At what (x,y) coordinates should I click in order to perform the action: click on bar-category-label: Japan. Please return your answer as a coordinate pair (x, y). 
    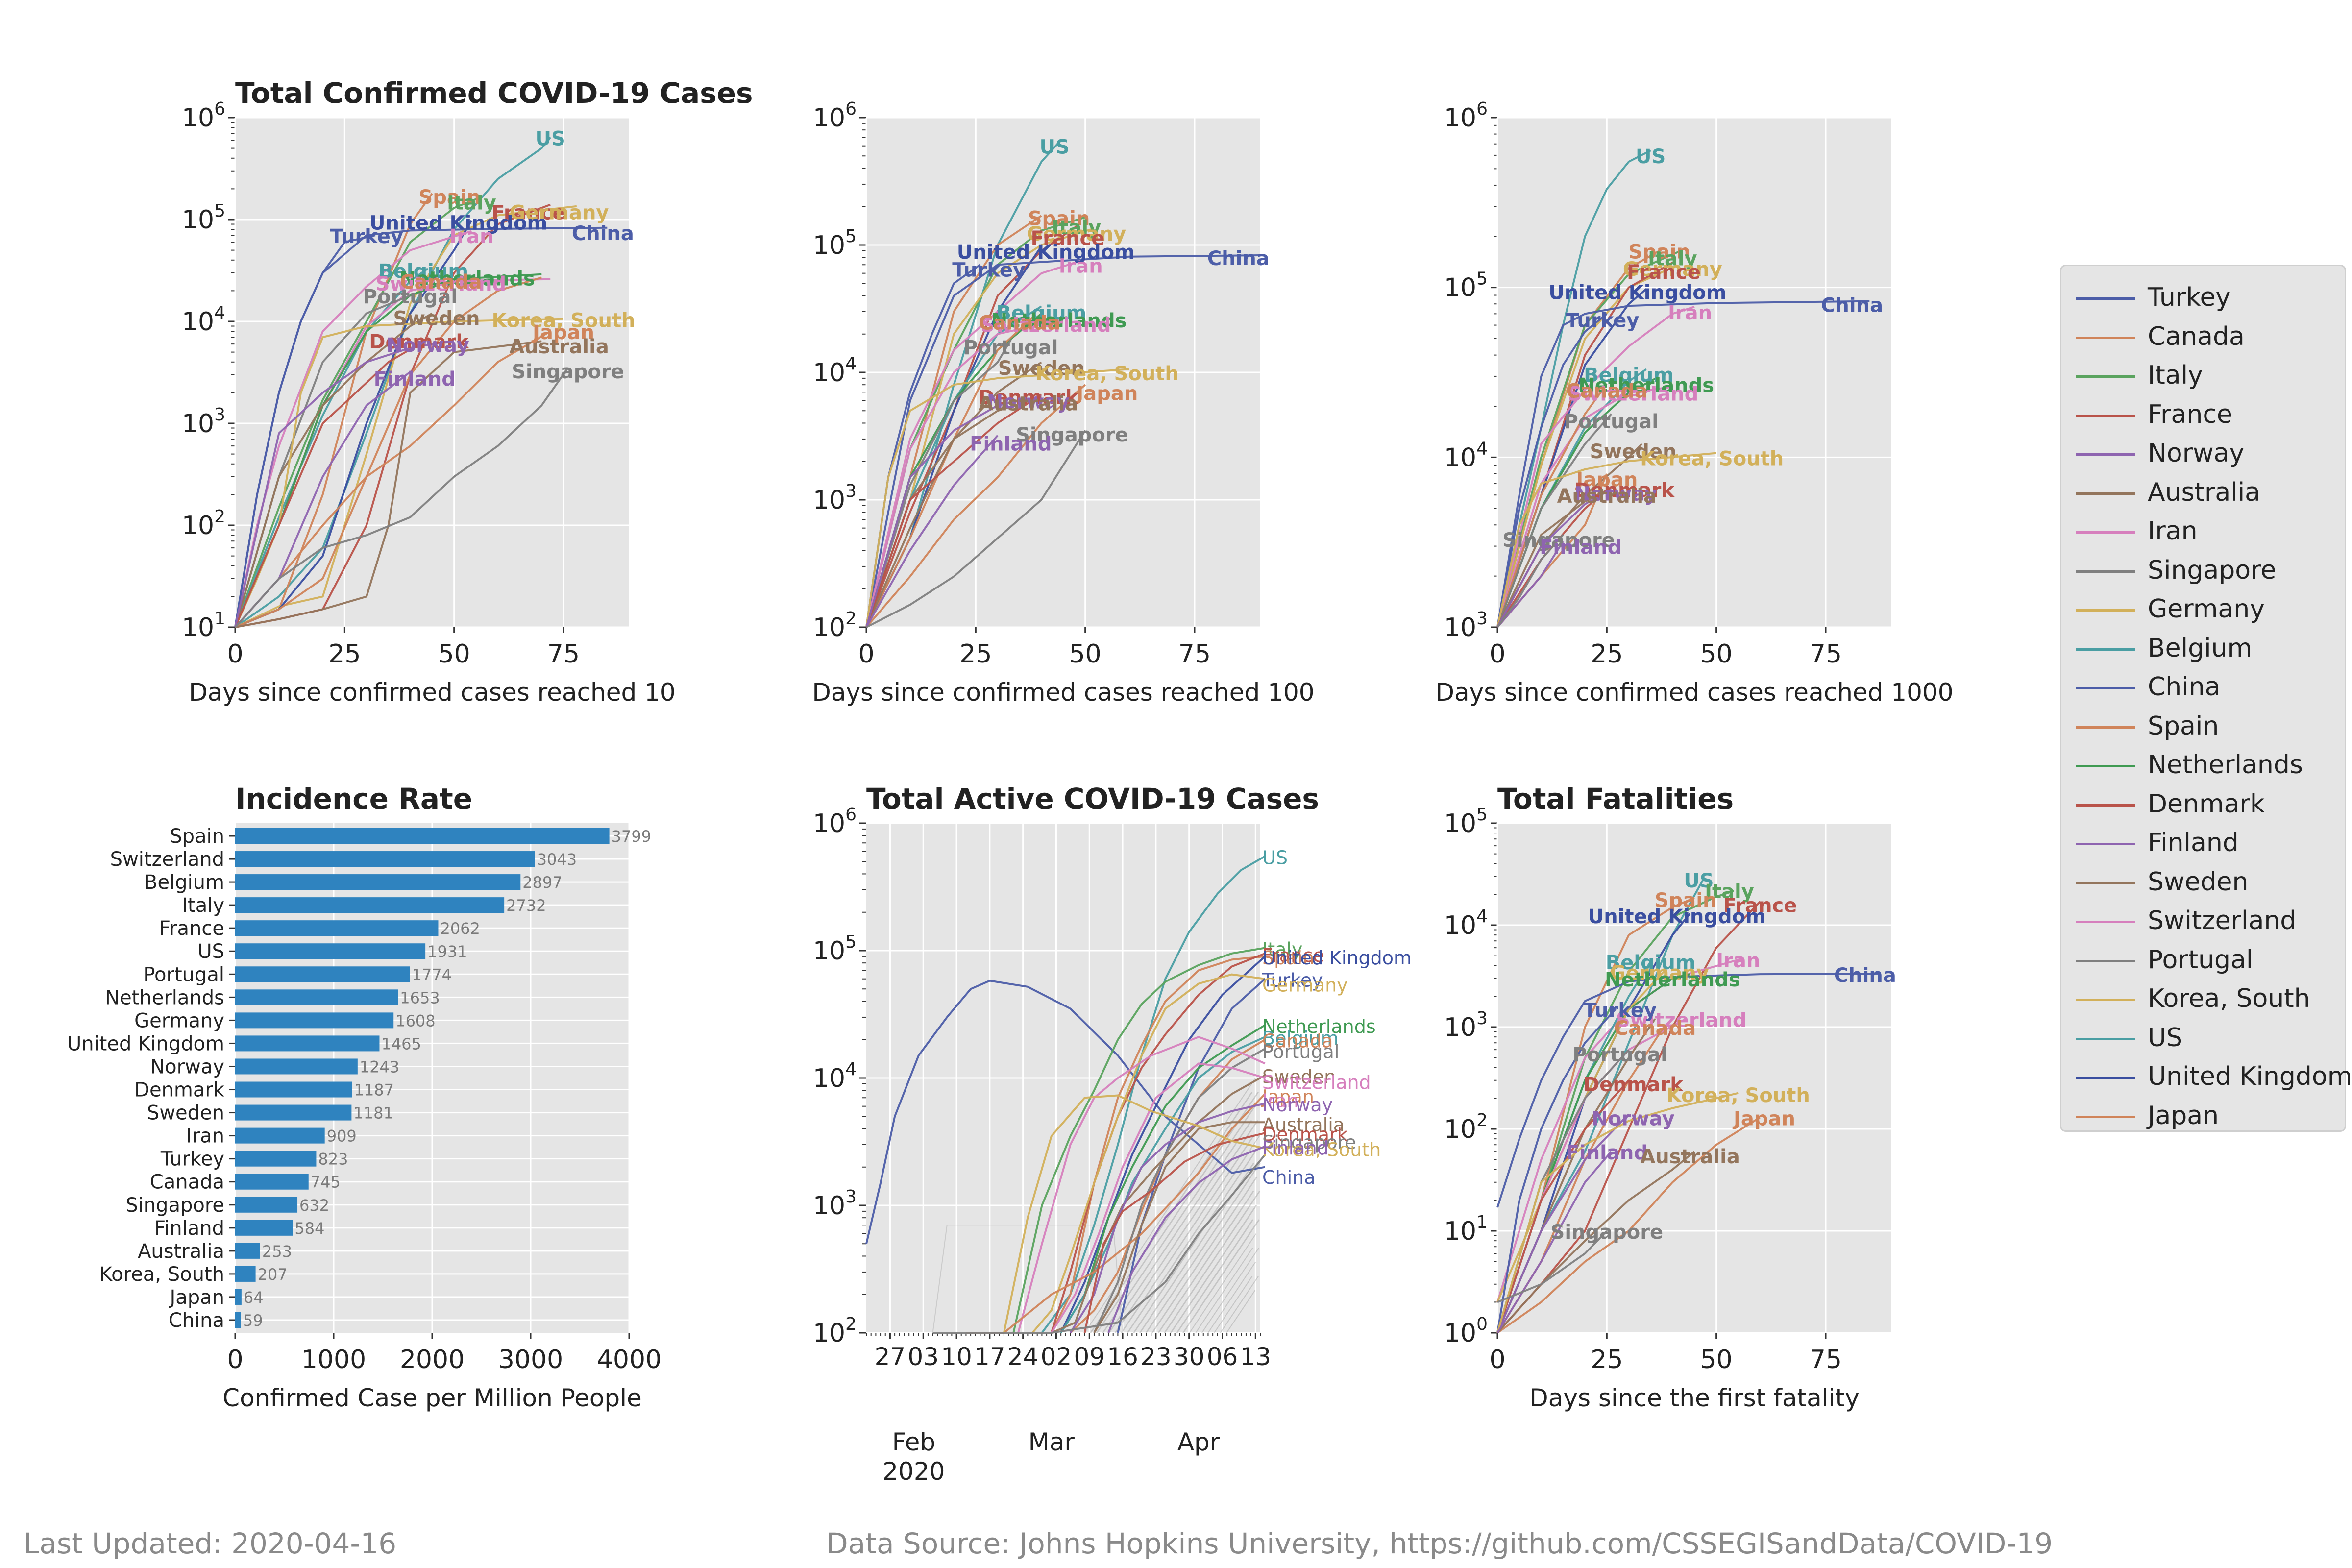
    Looking at the image, I should click on (196, 1297).